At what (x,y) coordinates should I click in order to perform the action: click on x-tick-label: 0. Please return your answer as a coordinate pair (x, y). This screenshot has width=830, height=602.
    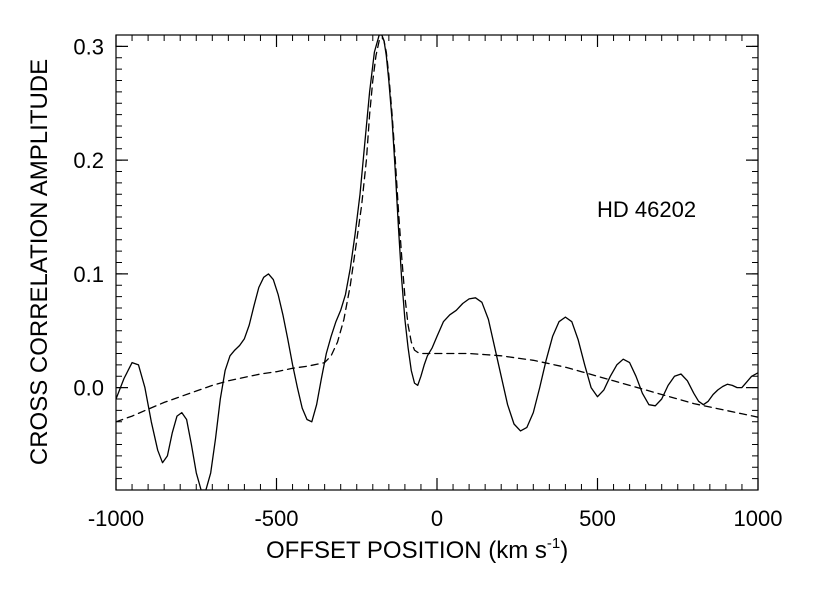
    Looking at the image, I should click on (437, 518).